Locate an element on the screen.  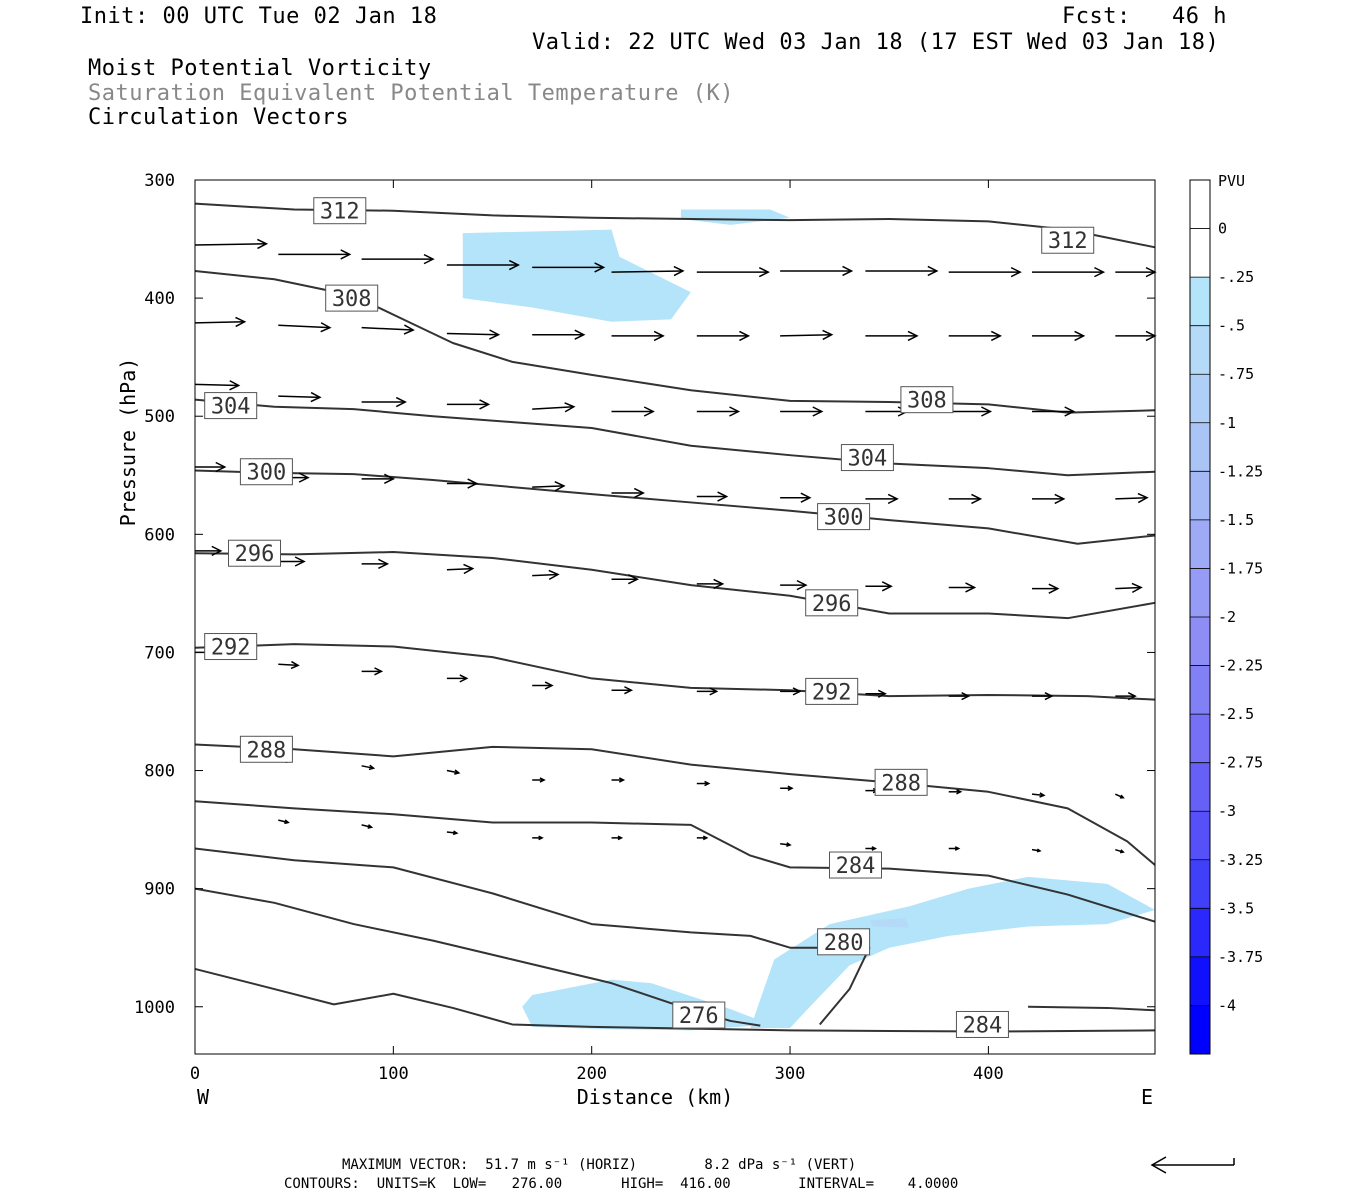
y-tick-label: 800 is located at coordinates (159, 772).